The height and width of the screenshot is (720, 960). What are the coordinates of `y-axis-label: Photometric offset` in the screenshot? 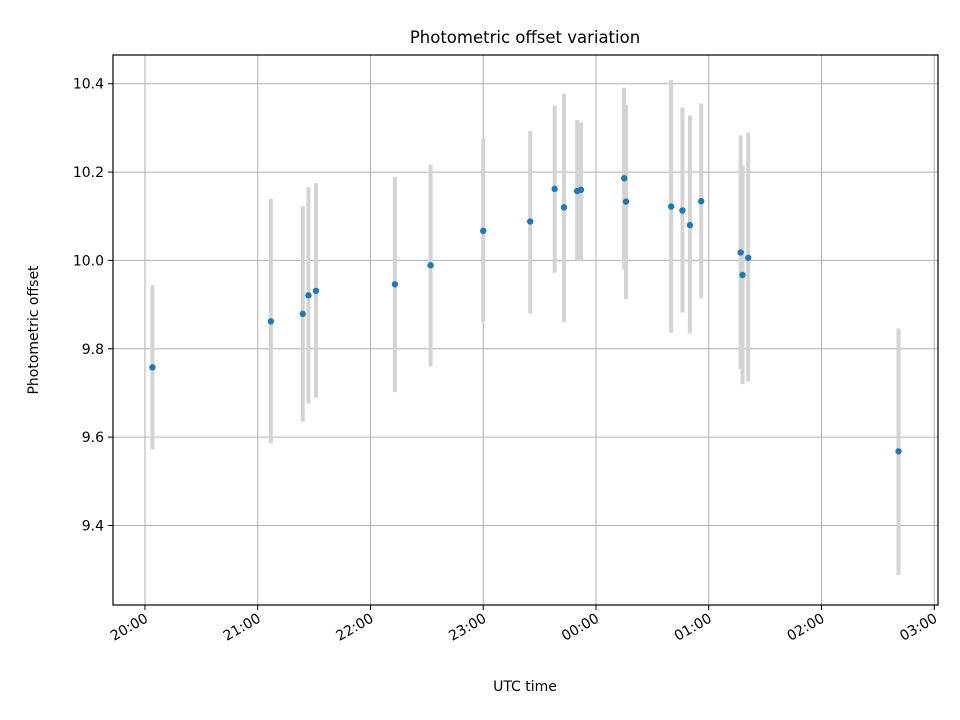 It's located at (34, 330).